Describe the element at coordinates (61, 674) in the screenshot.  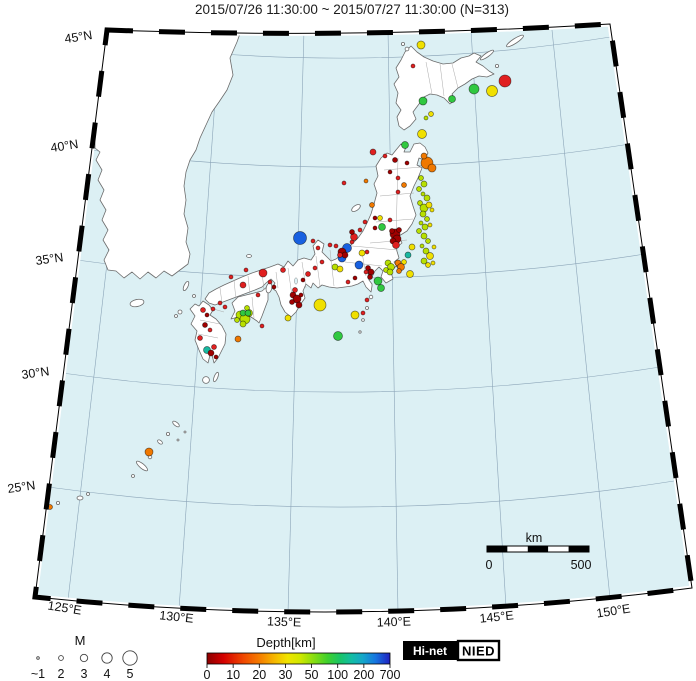
I see `magnitude-legend-label: 2` at that location.